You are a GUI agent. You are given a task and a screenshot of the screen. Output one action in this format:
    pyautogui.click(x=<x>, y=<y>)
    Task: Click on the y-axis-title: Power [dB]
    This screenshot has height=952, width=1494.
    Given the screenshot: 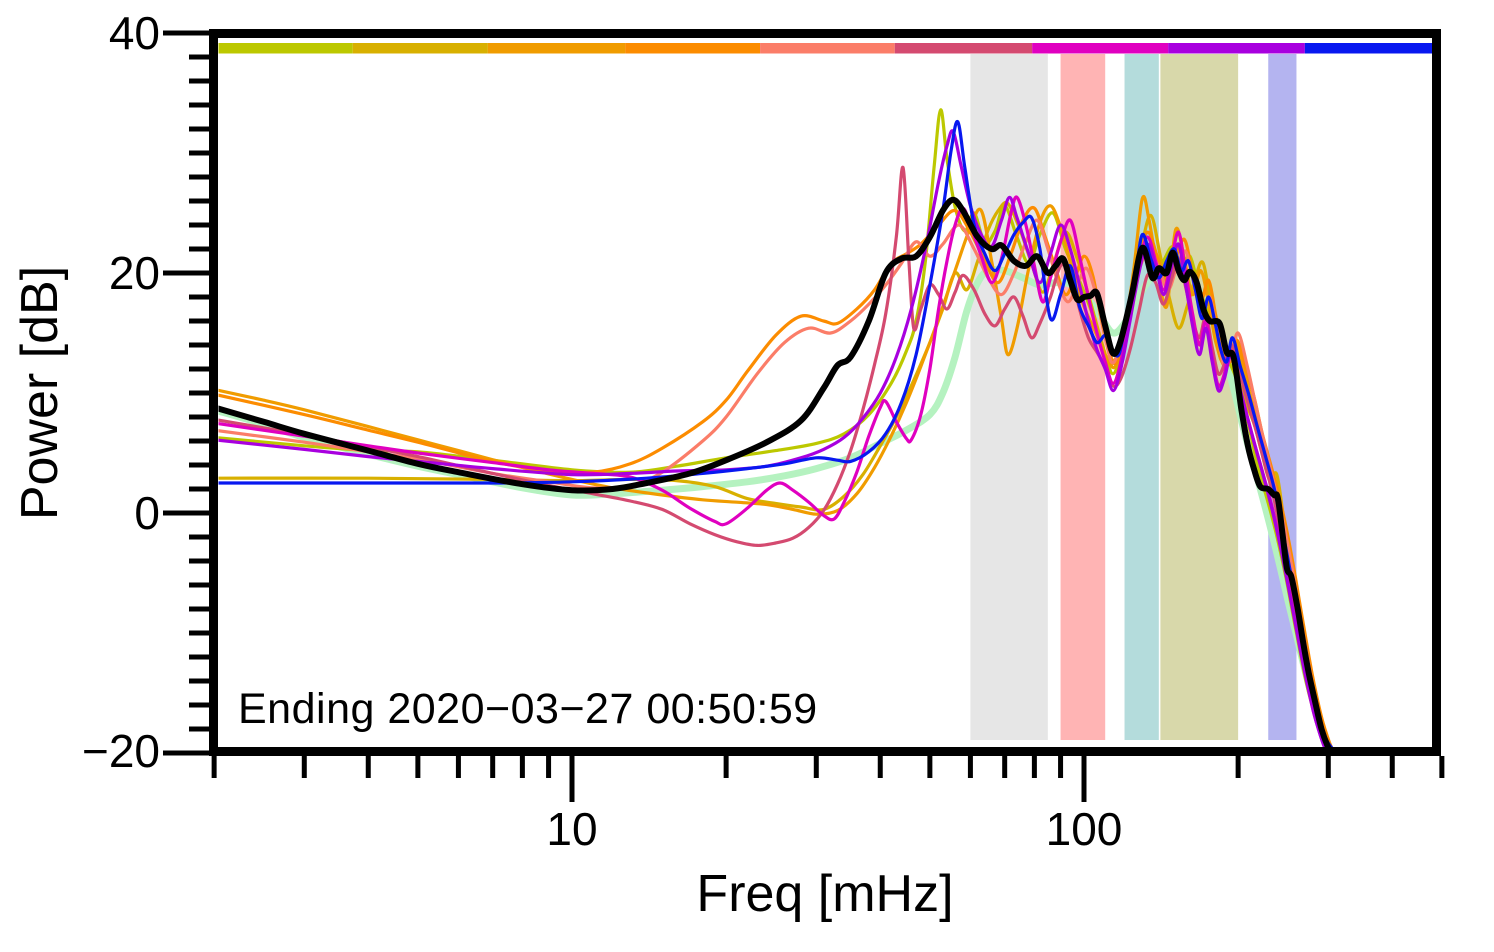 What is the action you would take?
    pyautogui.click(x=40, y=393)
    